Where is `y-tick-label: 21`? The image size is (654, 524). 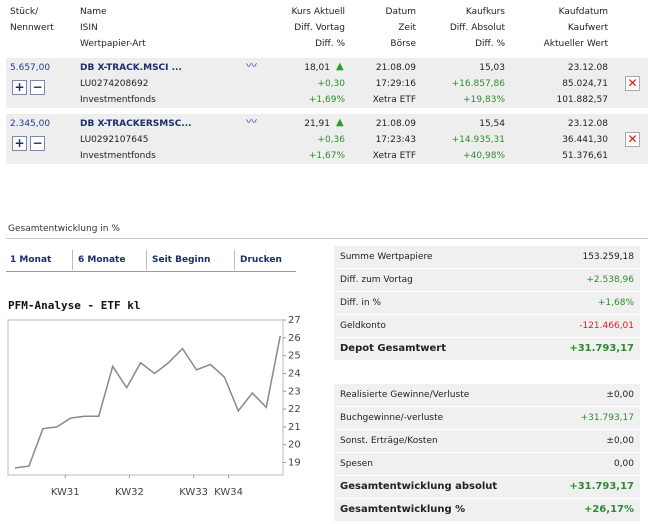 y-tick-label: 21 is located at coordinates (294, 427).